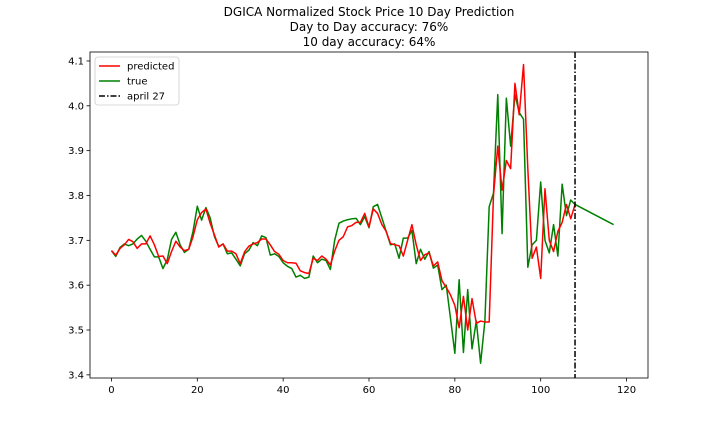  I want to click on y-tick-label: 3.9, so click(76, 151).